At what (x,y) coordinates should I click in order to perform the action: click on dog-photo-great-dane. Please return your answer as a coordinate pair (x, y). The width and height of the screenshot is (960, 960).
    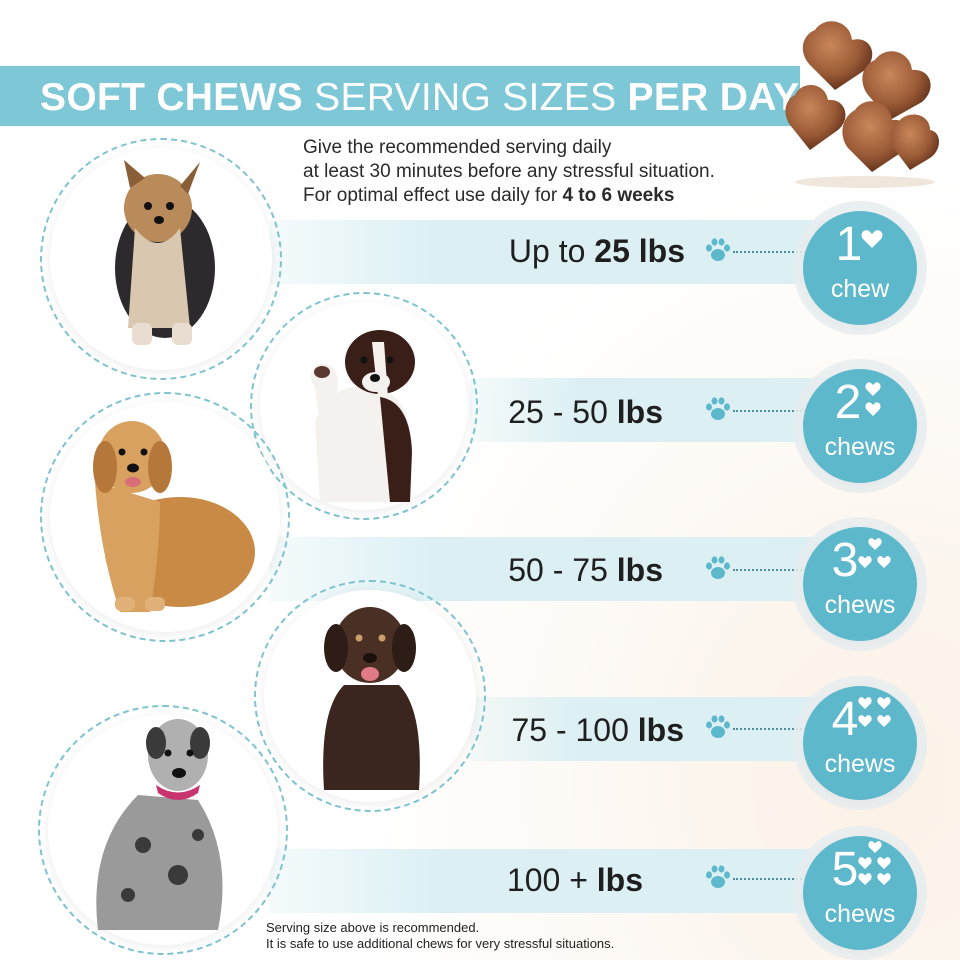
    Looking at the image, I should click on (163, 830).